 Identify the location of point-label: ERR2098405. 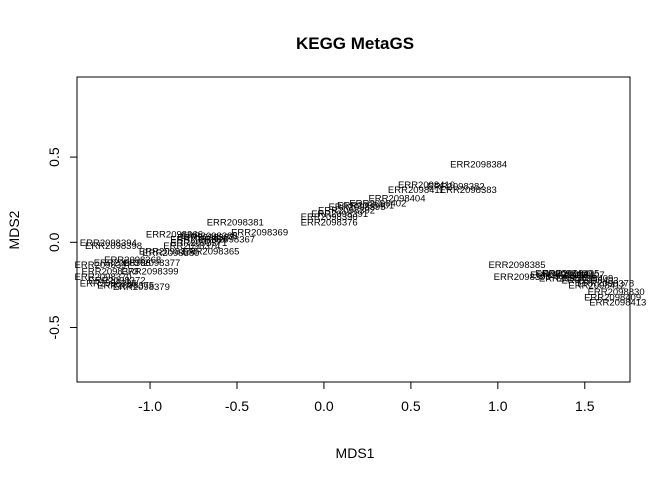
(570, 273).